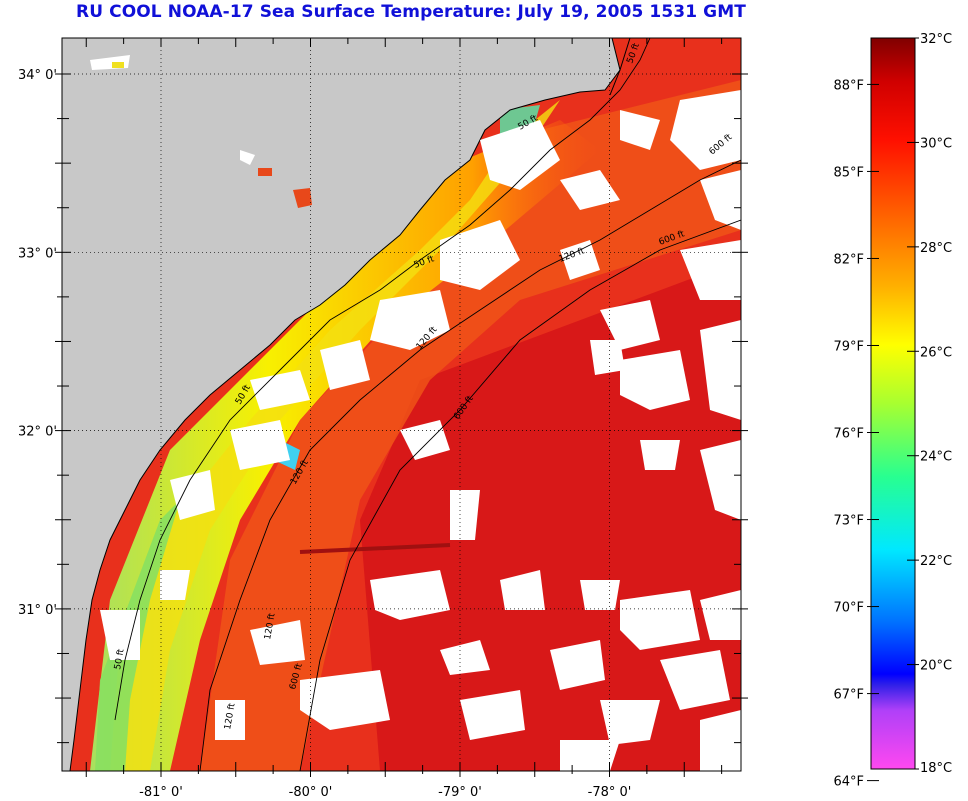  I want to click on sensor-streak, so click(375, 548).